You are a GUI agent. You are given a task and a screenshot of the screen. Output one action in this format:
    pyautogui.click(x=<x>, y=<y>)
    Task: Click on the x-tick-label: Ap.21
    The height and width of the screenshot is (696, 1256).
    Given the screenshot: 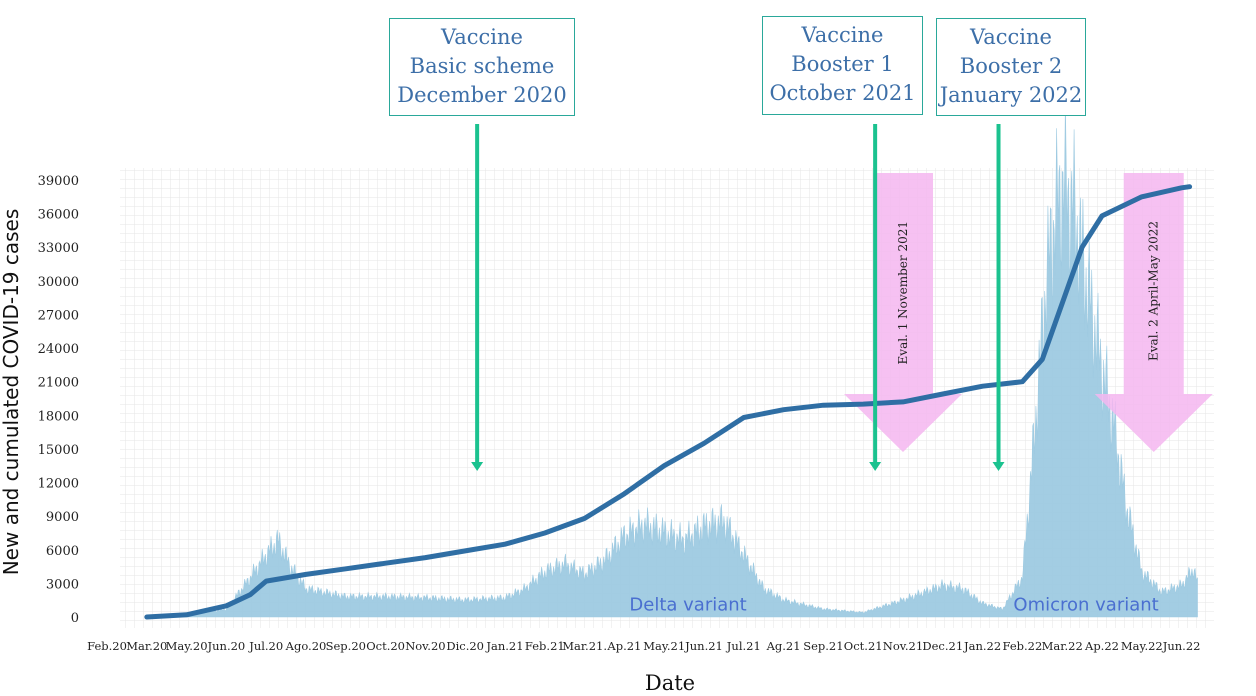 What is the action you would take?
    pyautogui.click(x=623, y=646)
    